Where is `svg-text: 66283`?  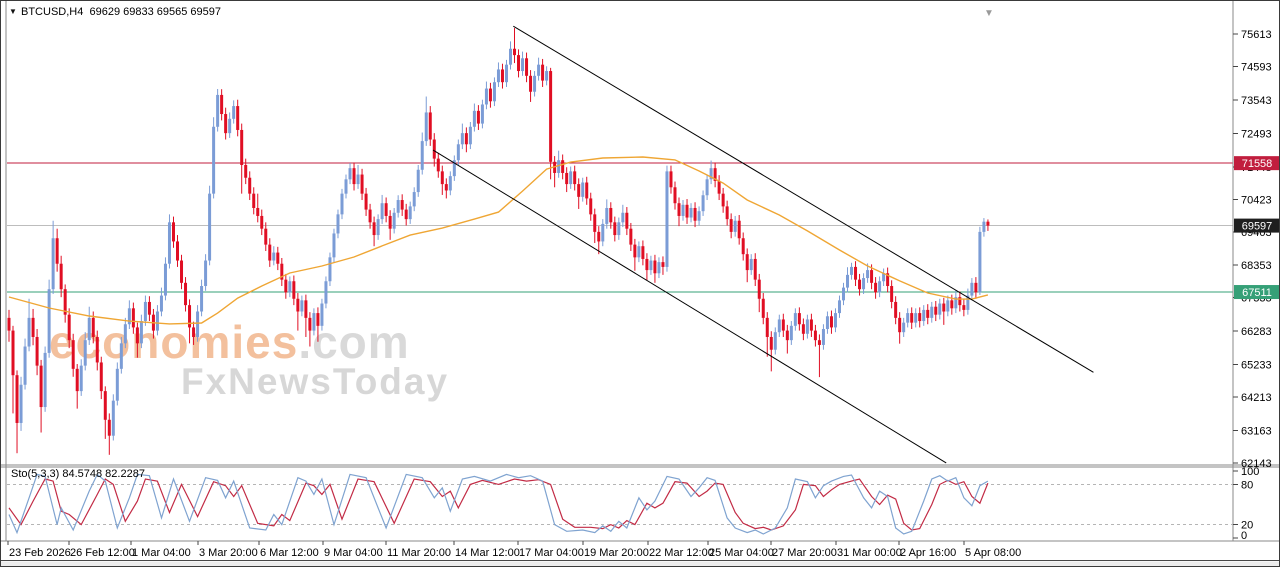 svg-text: 66283 is located at coordinates (1256, 332).